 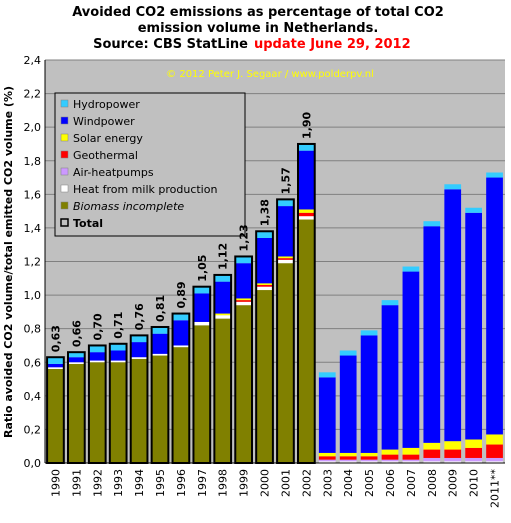 I want to click on y-tick-label: 2,2, so click(x=33, y=94).